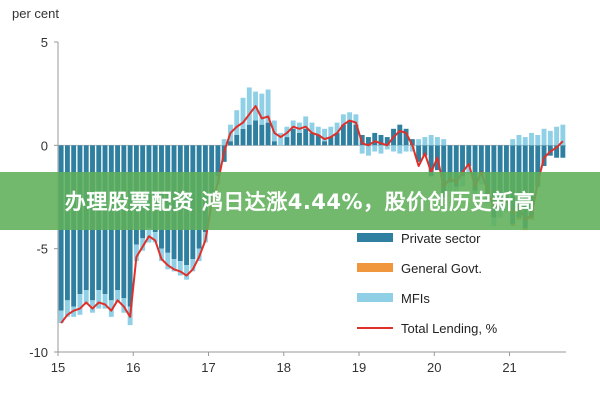 The width and height of the screenshot is (600, 400). What do you see at coordinates (441, 238) in the screenshot?
I see `legend-label-0: Private sector` at bounding box center [441, 238].